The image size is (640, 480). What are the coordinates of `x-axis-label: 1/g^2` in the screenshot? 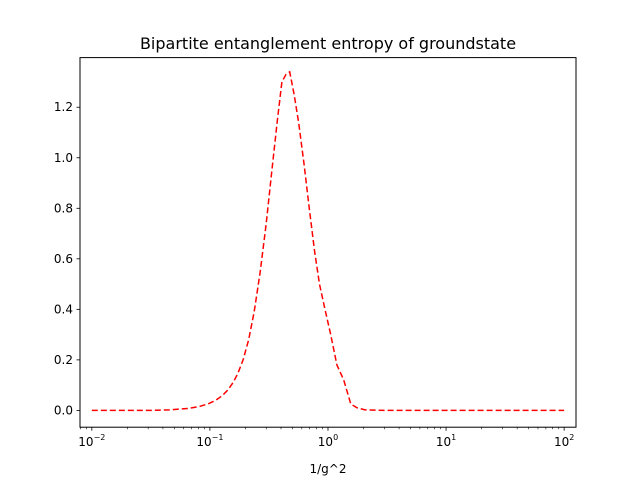 It's located at (328, 469).